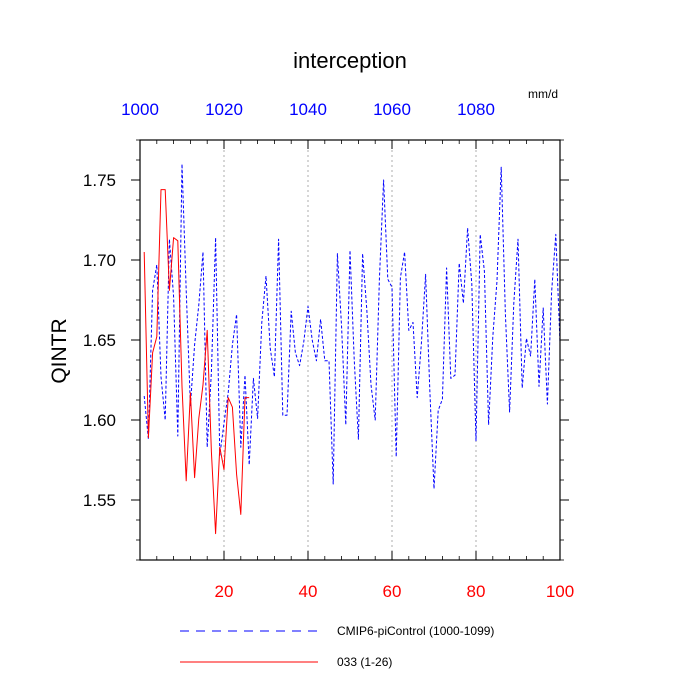 Image resolution: width=700 pixels, height=700 pixels. I want to click on x2-tick-label: 1060, so click(392, 109).